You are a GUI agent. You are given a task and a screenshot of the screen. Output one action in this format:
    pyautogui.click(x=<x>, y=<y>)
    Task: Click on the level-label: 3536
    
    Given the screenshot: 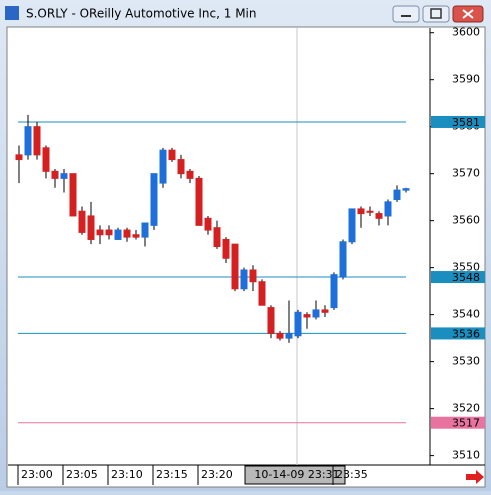 What is the action you would take?
    pyautogui.click(x=466, y=333)
    